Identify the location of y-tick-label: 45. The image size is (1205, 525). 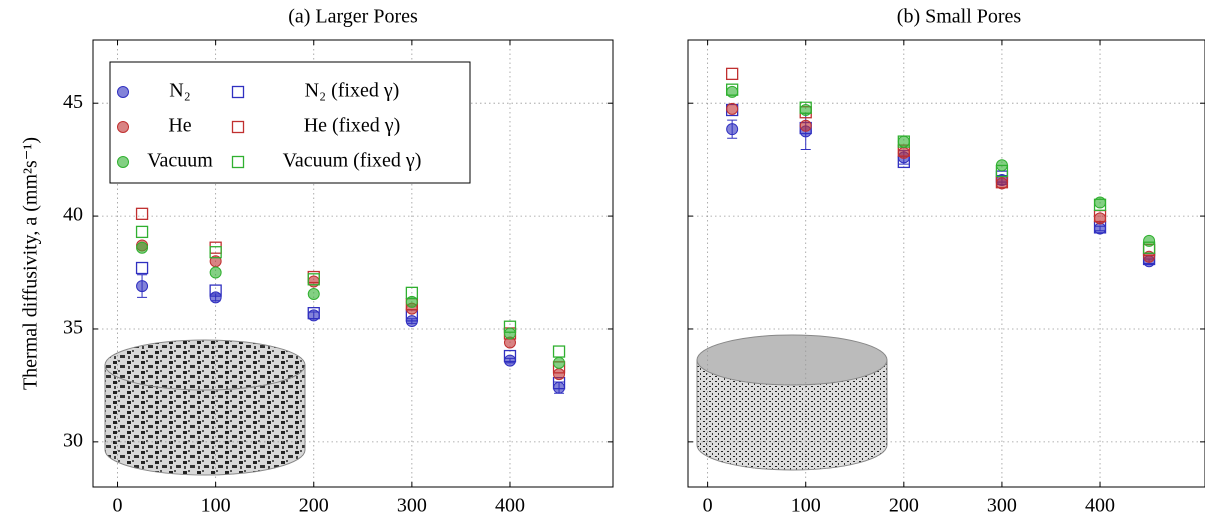
(73, 102).